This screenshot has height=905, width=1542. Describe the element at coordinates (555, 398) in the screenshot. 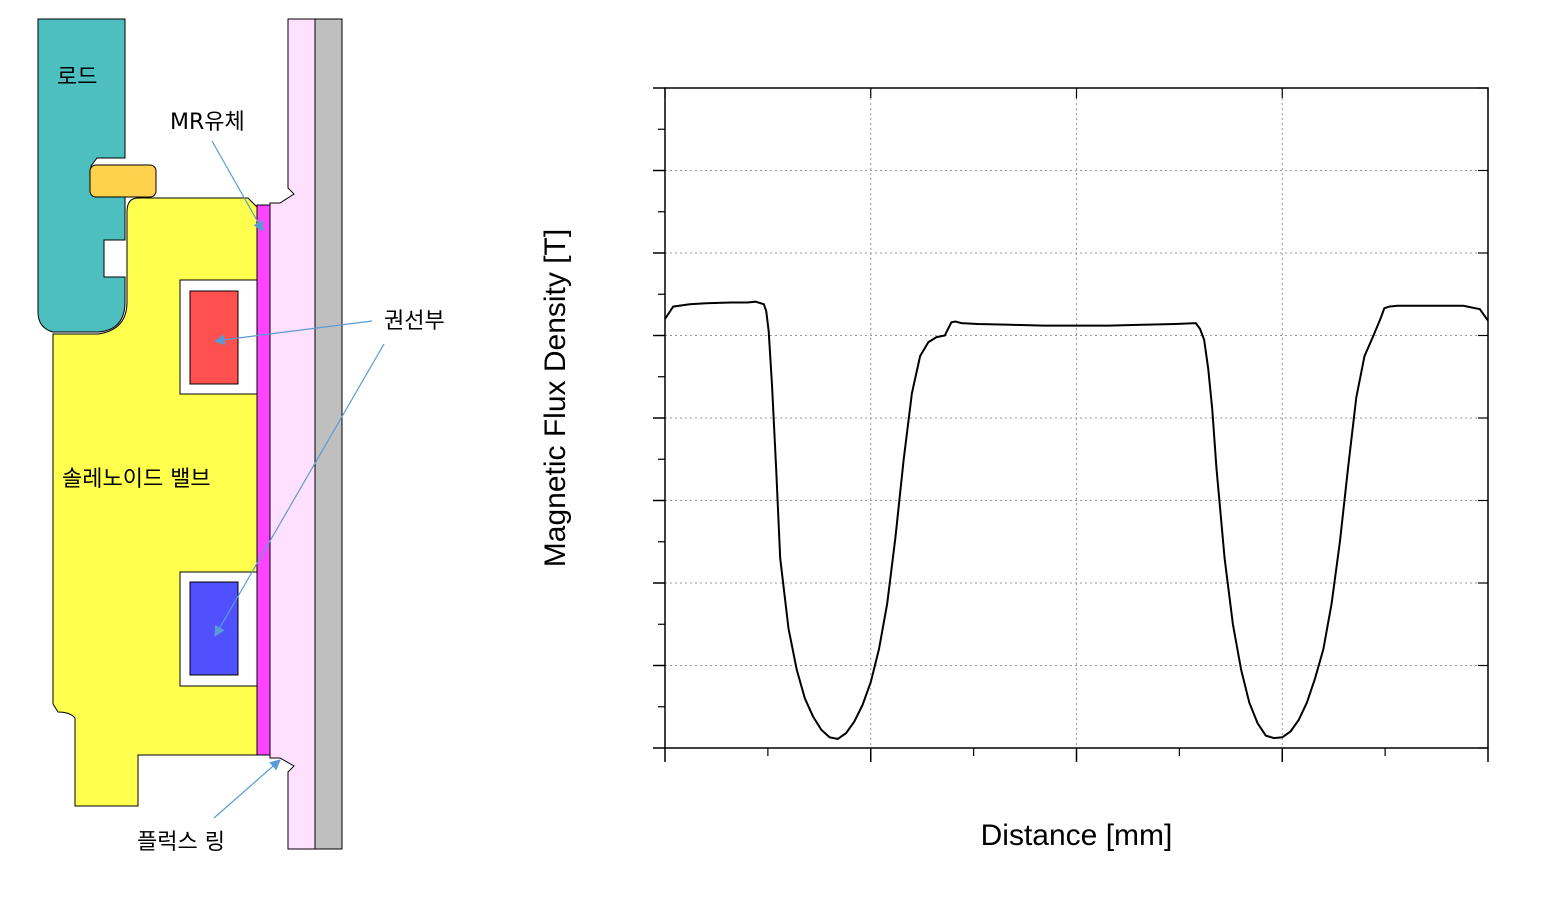

I see `y-axis-label: Magnetic Flux Density [T]` at that location.